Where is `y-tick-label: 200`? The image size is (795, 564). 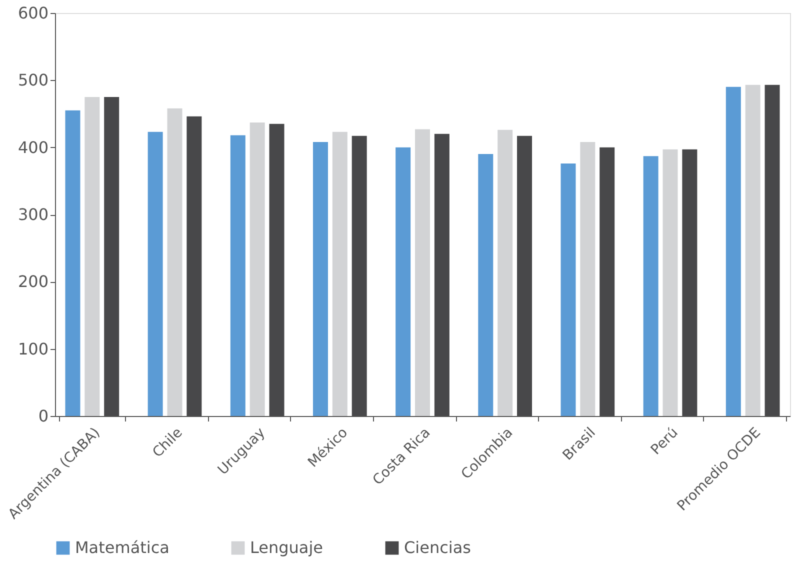 y-tick-label: 200 is located at coordinates (33, 282).